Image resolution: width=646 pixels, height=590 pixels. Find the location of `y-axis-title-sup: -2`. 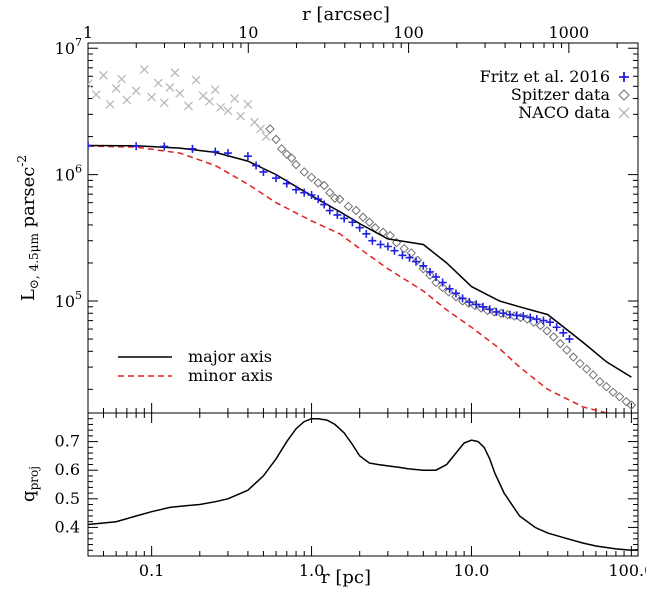

y-axis-title-sup: -2 is located at coordinates (22, 161).